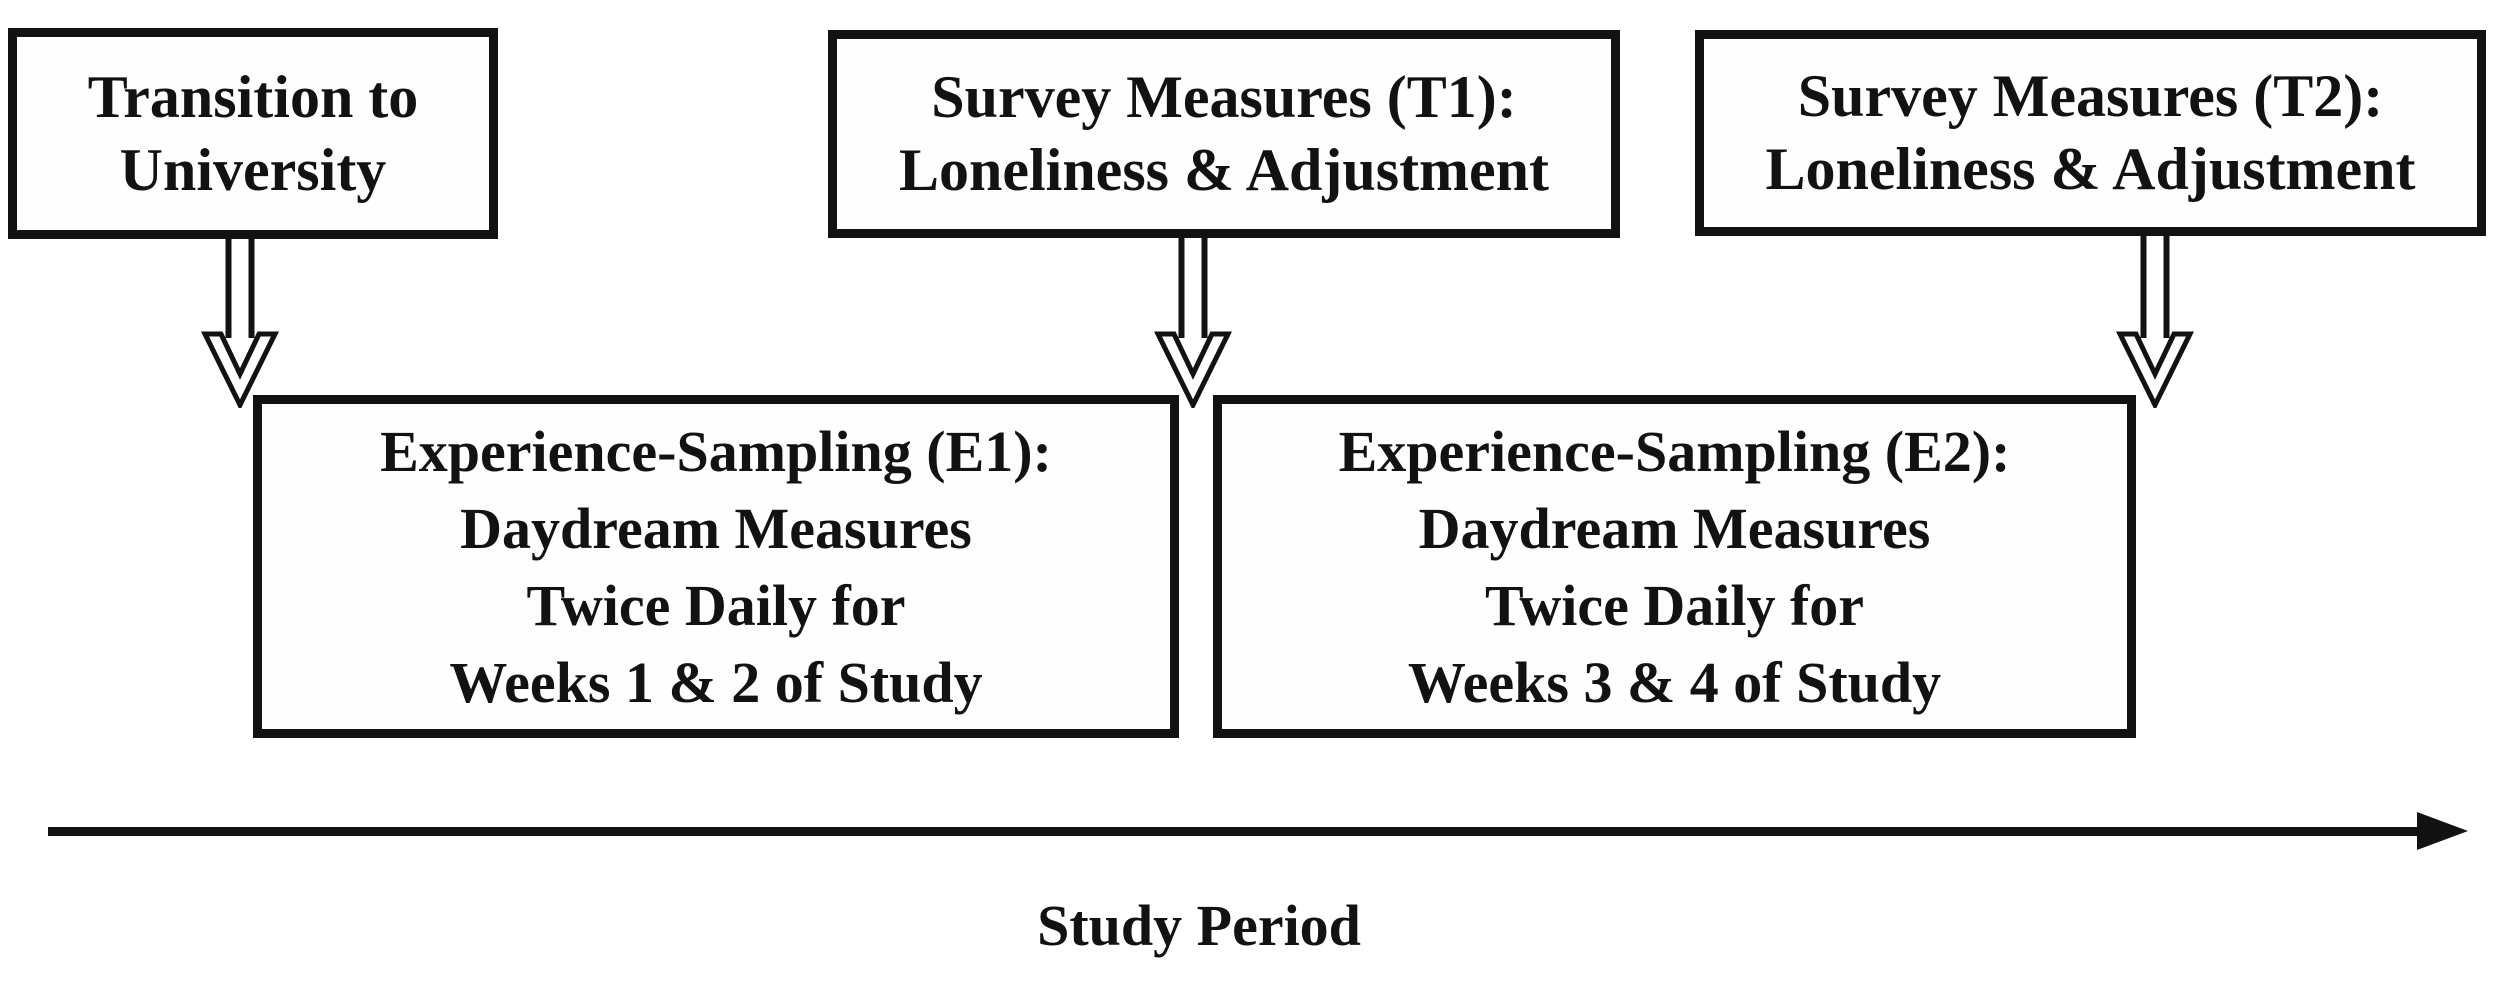  I want to click on box-transition-to-university: Transition to University, so click(253, 133).